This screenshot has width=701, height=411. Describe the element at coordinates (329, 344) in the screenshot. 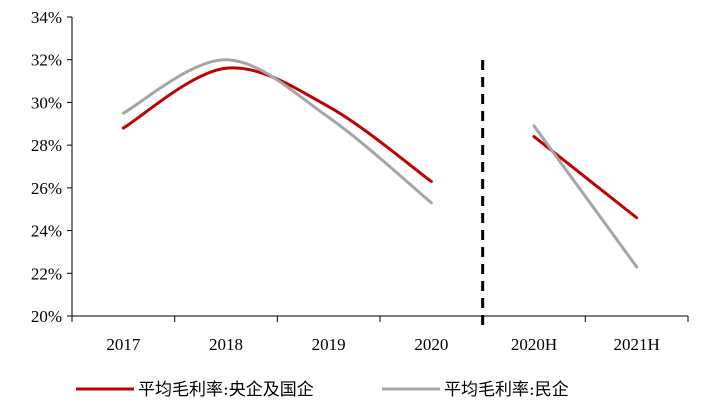

I see `x-tick-label: 2019` at that location.